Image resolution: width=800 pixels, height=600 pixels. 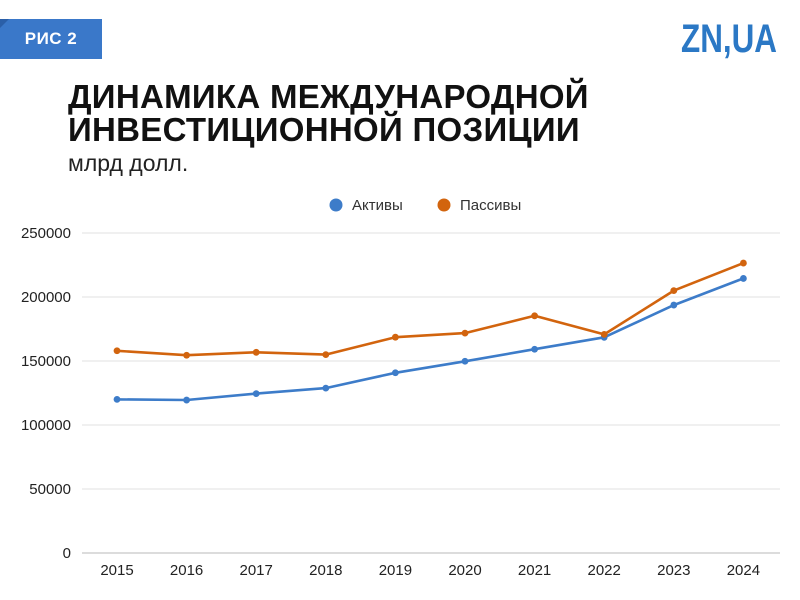 I want to click on y-tick-label: 0, so click(x=67, y=553).